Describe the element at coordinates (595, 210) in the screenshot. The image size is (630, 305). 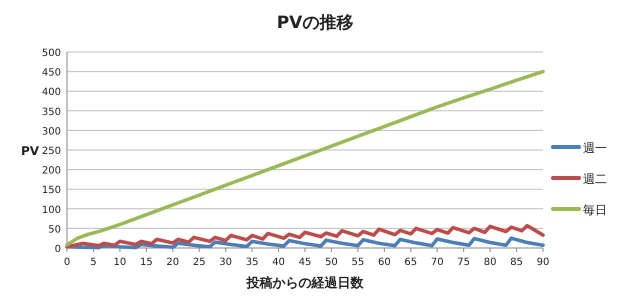
I see `legend-label: 毎日` at that location.